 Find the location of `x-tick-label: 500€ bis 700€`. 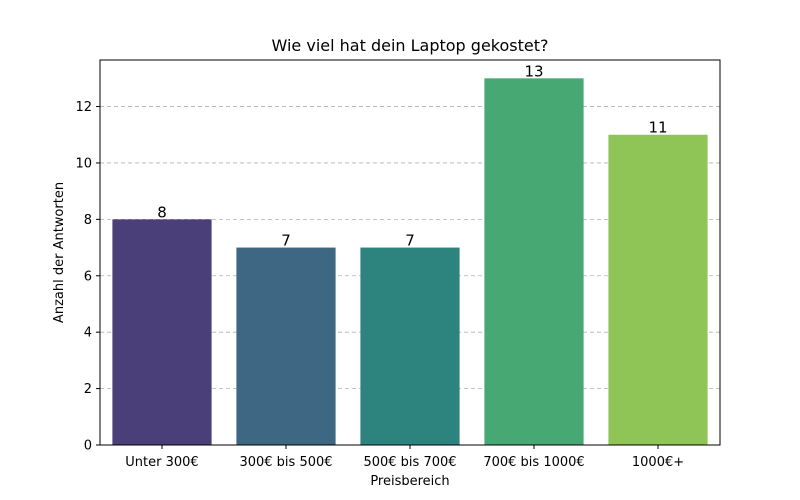

x-tick-label: 500€ bis 700€ is located at coordinates (409, 462).